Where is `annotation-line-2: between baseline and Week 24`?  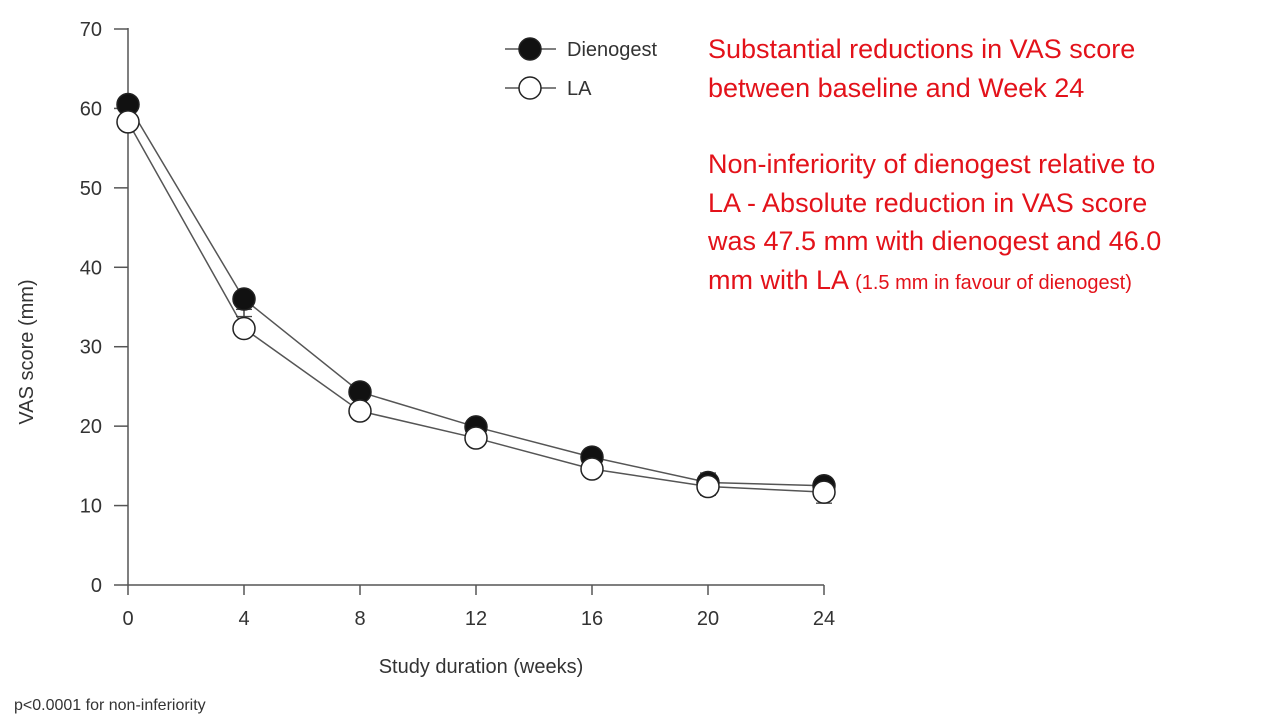
annotation-line-2: between baseline and Week 24 is located at coordinates (896, 87).